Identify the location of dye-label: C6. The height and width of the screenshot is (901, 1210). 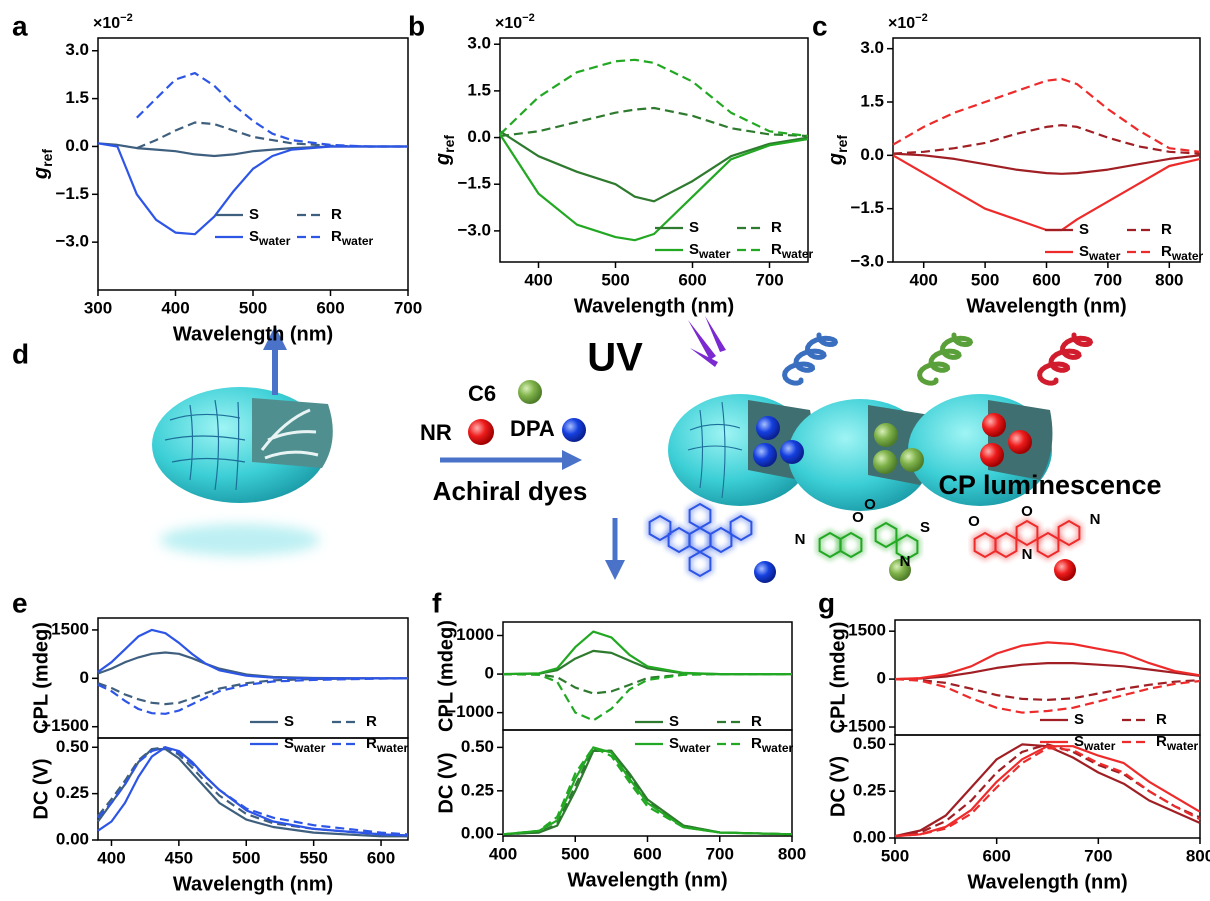
(482, 393).